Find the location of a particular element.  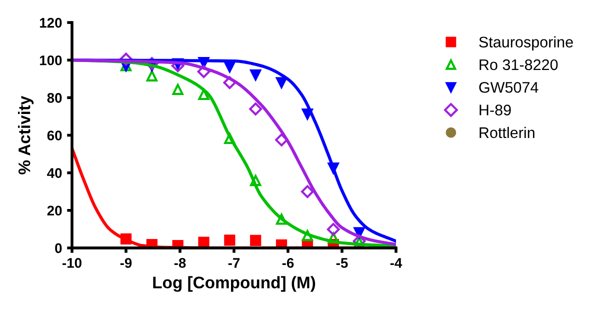

x-tick-label: -5 is located at coordinates (342, 263).